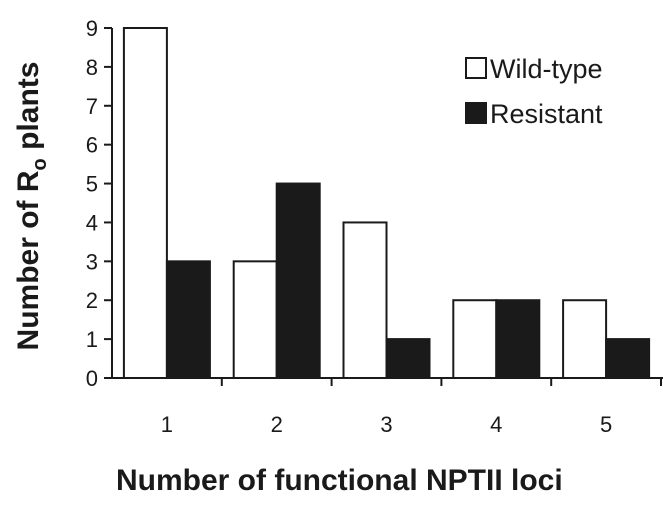  Describe the element at coordinates (277, 424) in the screenshot. I see `x-tick-label: 2` at that location.